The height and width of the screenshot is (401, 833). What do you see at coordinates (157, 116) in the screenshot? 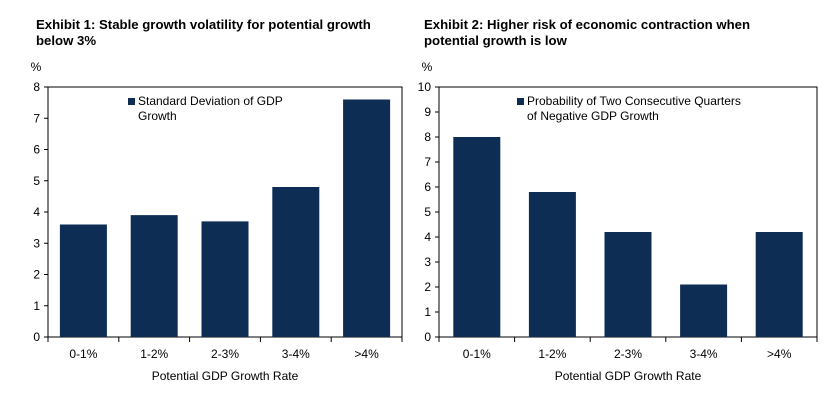
I see `legend-label-line2: Growth` at bounding box center [157, 116].